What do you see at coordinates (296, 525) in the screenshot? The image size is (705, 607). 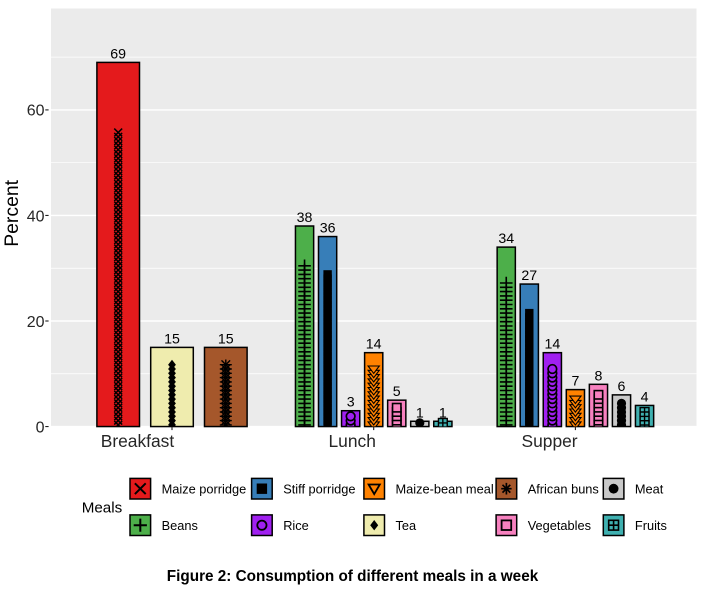 I see `svg-text: Rice` at bounding box center [296, 525].